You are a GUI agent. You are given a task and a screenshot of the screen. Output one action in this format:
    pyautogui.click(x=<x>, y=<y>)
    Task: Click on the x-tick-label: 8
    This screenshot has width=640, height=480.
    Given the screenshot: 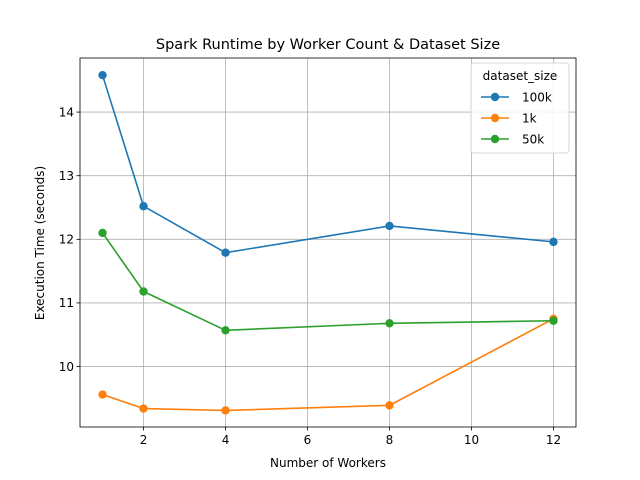 What is the action you would take?
    pyautogui.click(x=390, y=440)
    